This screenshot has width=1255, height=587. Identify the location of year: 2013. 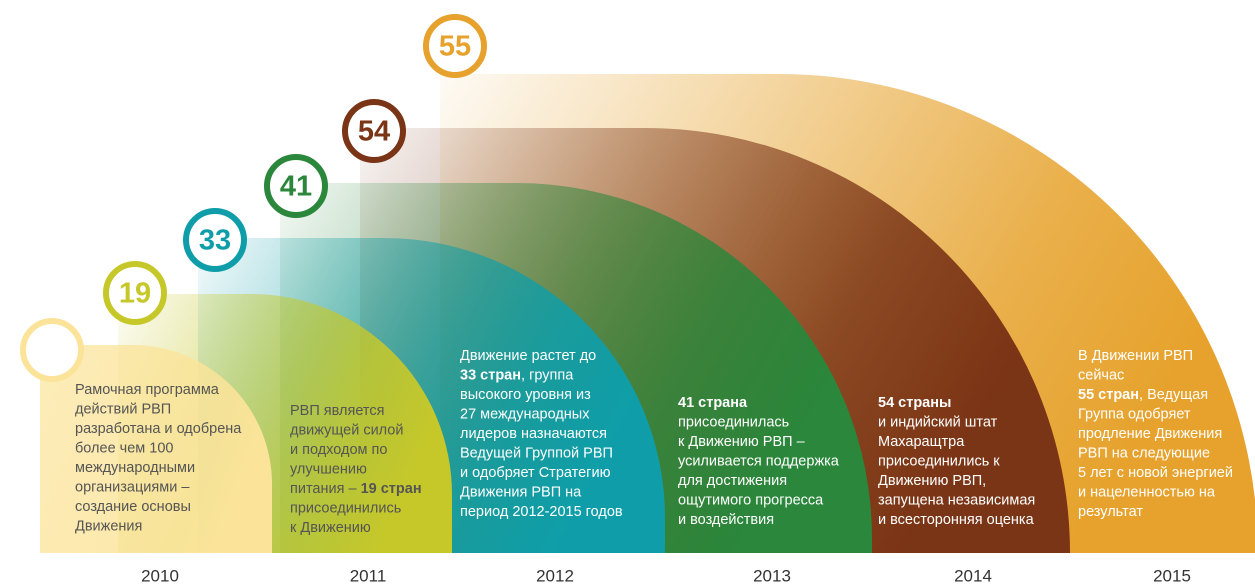
(772, 575).